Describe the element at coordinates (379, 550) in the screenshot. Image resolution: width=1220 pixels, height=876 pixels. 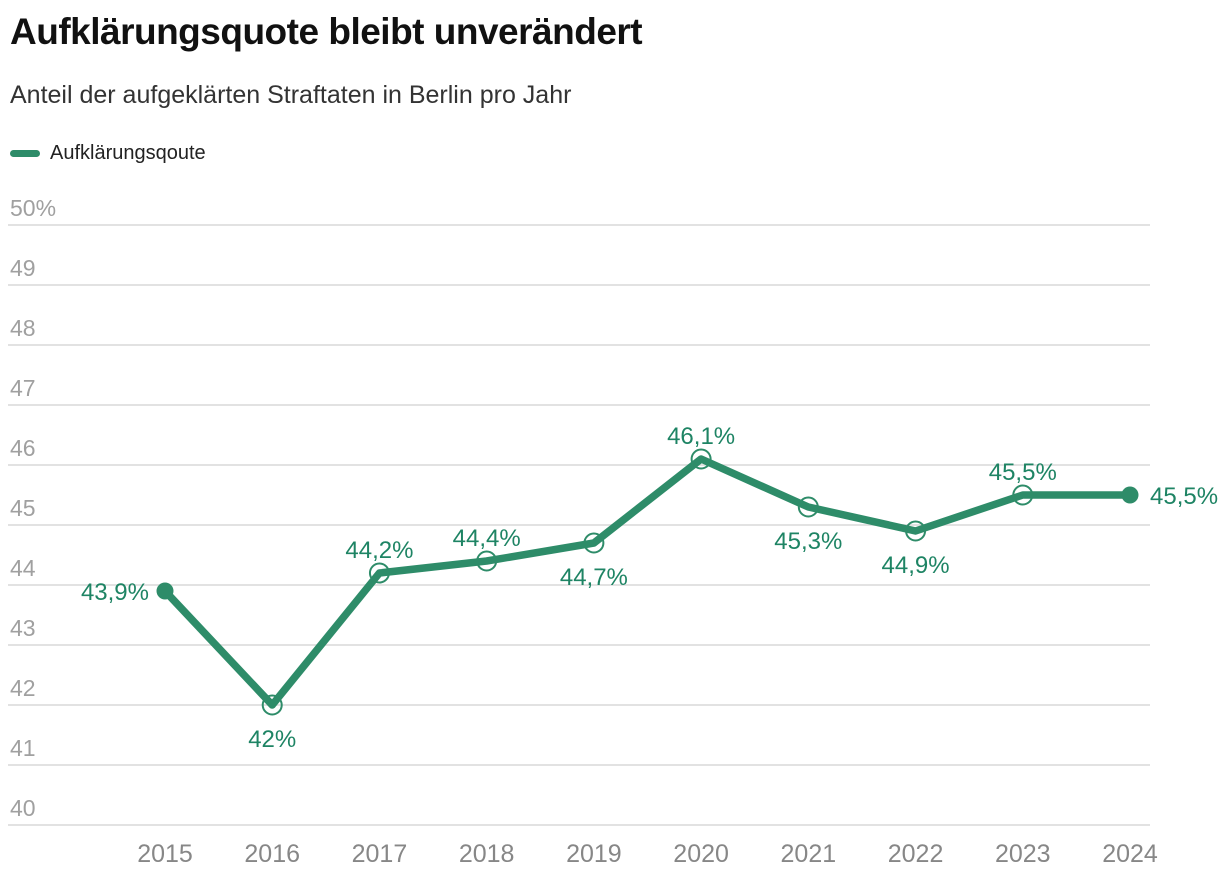
I see `data-point-label: 44,2%` at that location.